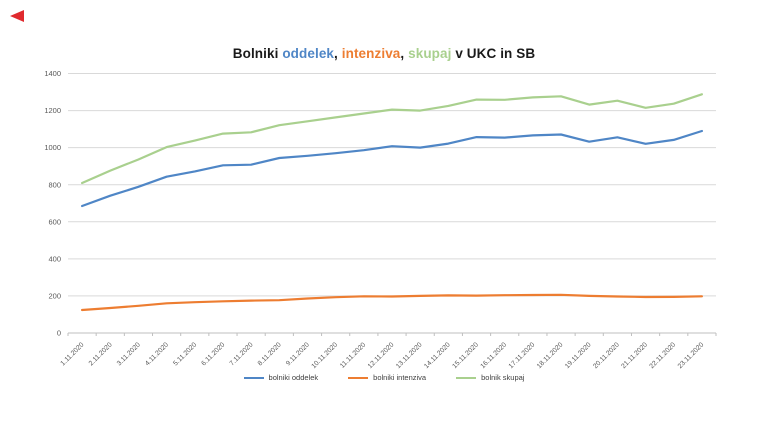 This screenshot has height=432, width=768. I want to click on y-axis-label: 800, so click(54, 184).